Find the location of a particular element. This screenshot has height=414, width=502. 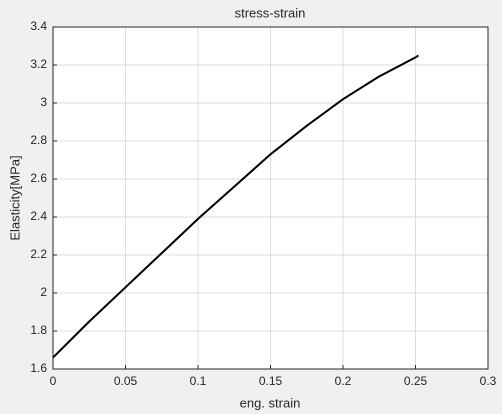

x-tick-label: 0.2 is located at coordinates (343, 381).